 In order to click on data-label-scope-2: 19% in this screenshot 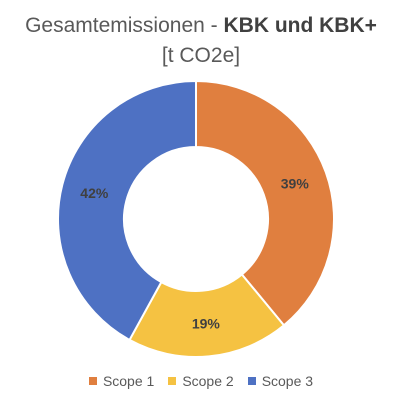, I will do `click(206, 324)`.